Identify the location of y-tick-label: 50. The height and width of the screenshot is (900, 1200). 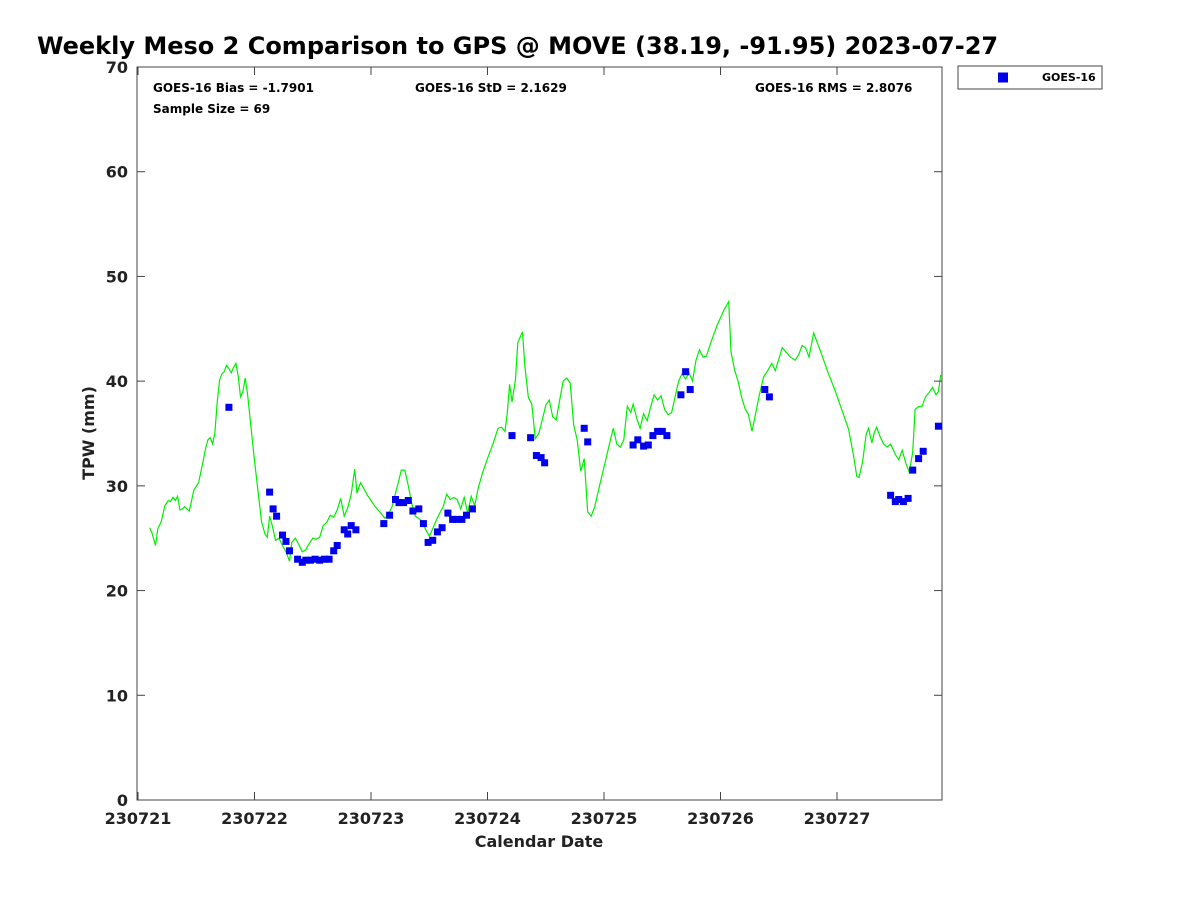
(117, 276).